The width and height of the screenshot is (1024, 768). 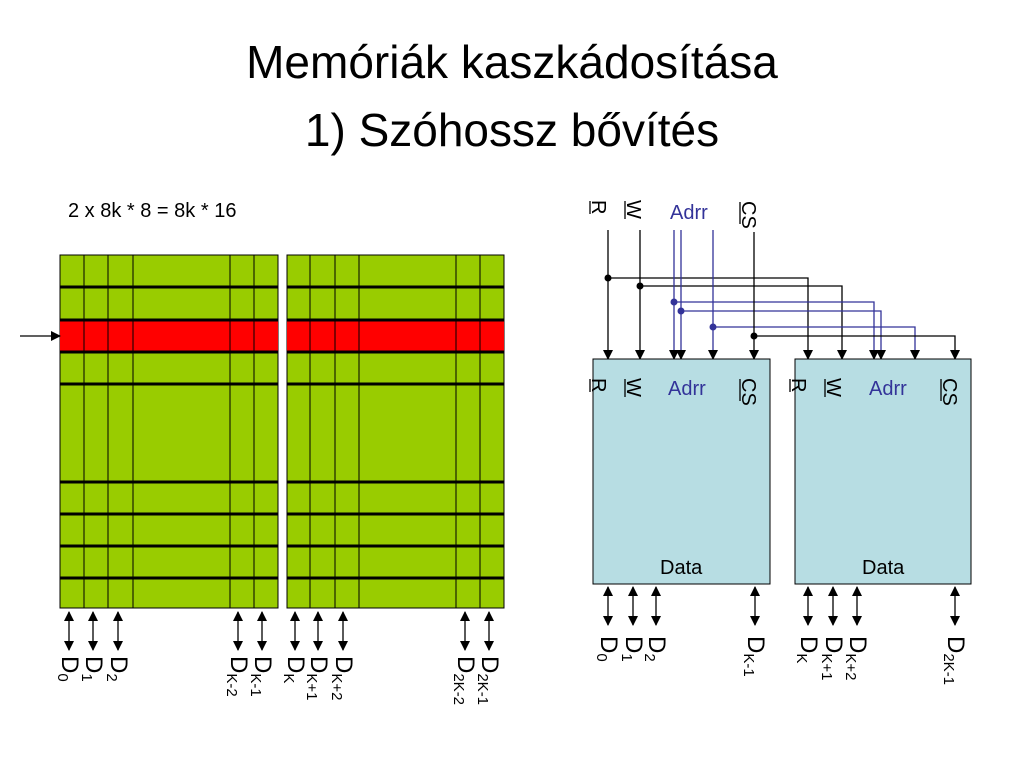 I want to click on memory-chip-2: R W Adrr CS Data, so click(x=879, y=471).